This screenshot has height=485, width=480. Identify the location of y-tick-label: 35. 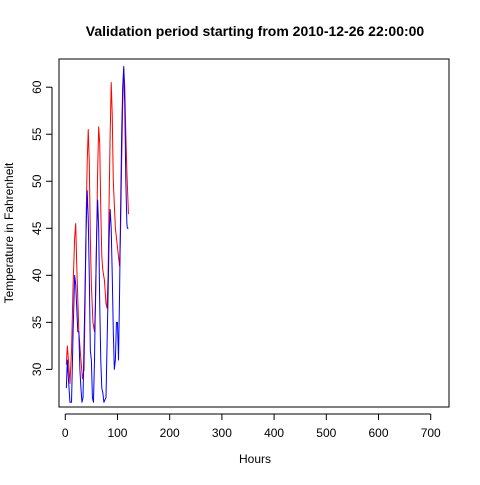
(37, 322).